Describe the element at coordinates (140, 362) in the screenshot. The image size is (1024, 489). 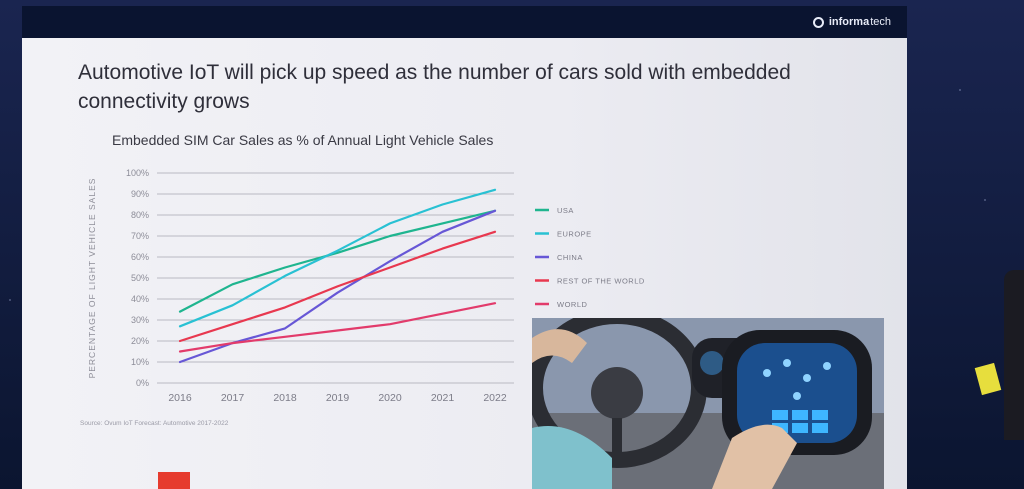
I see `y-tick-label: 10%` at that location.